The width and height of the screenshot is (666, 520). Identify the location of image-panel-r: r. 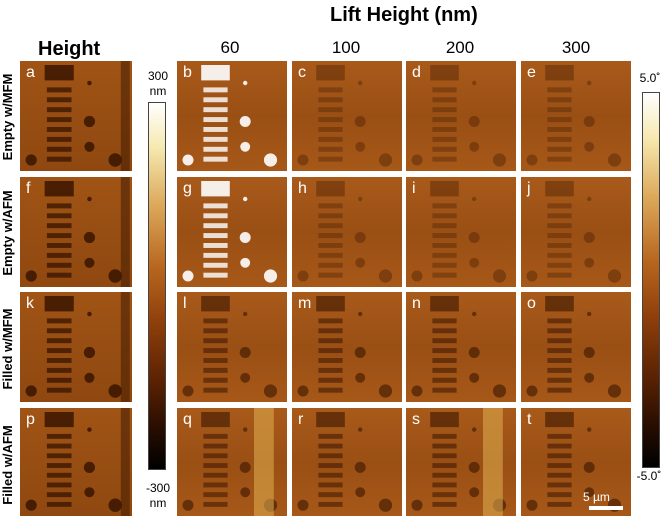
(347, 462).